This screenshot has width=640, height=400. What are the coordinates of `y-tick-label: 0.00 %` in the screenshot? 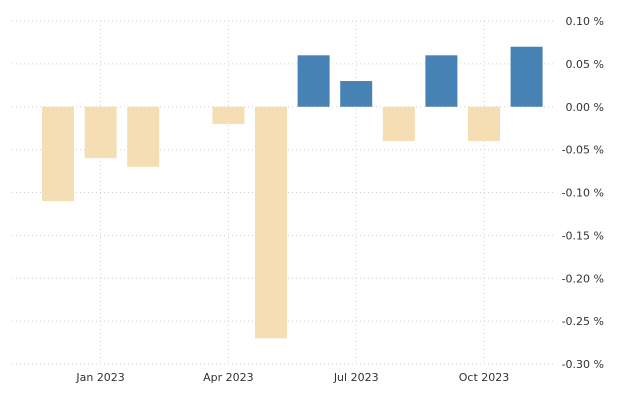 It's located at (585, 107).